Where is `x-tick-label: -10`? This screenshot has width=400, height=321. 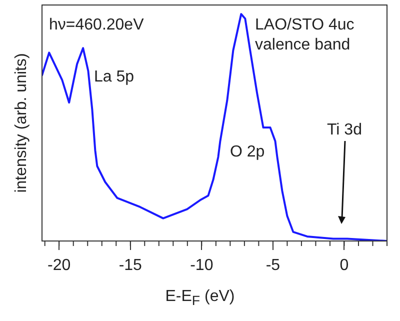
x-tick-label: -10 is located at coordinates (202, 265).